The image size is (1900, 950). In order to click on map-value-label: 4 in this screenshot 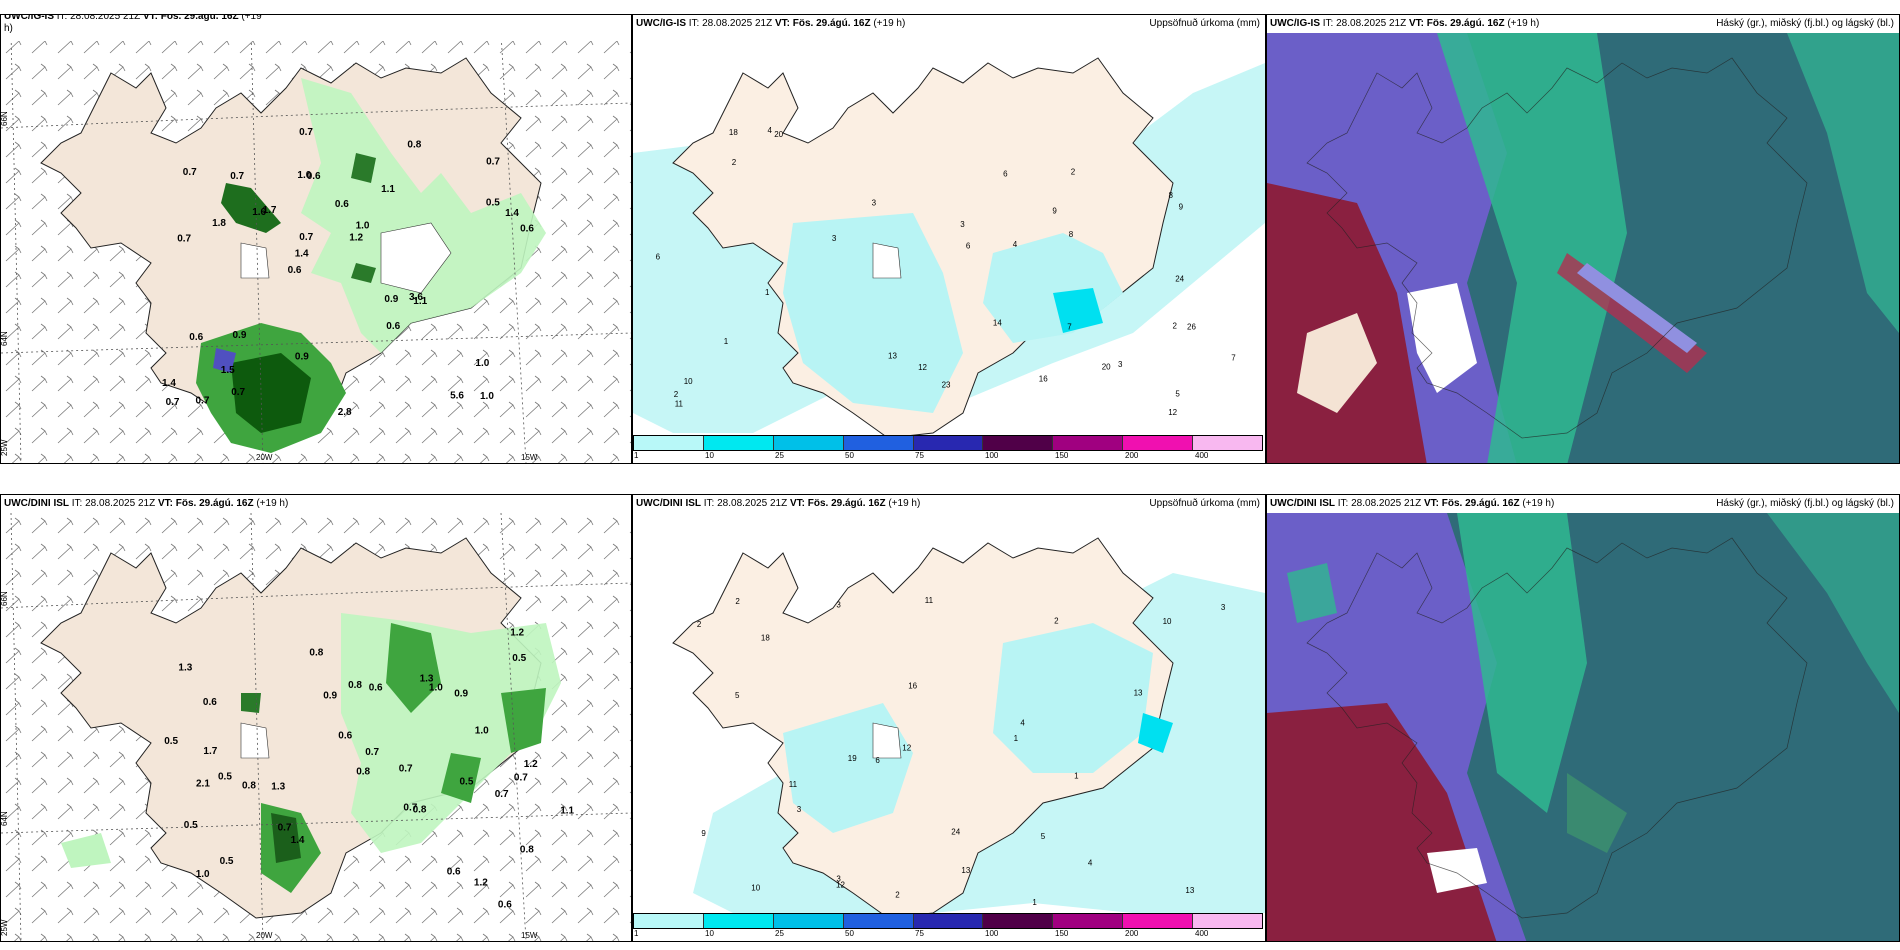, I will do `click(1015, 244)`.